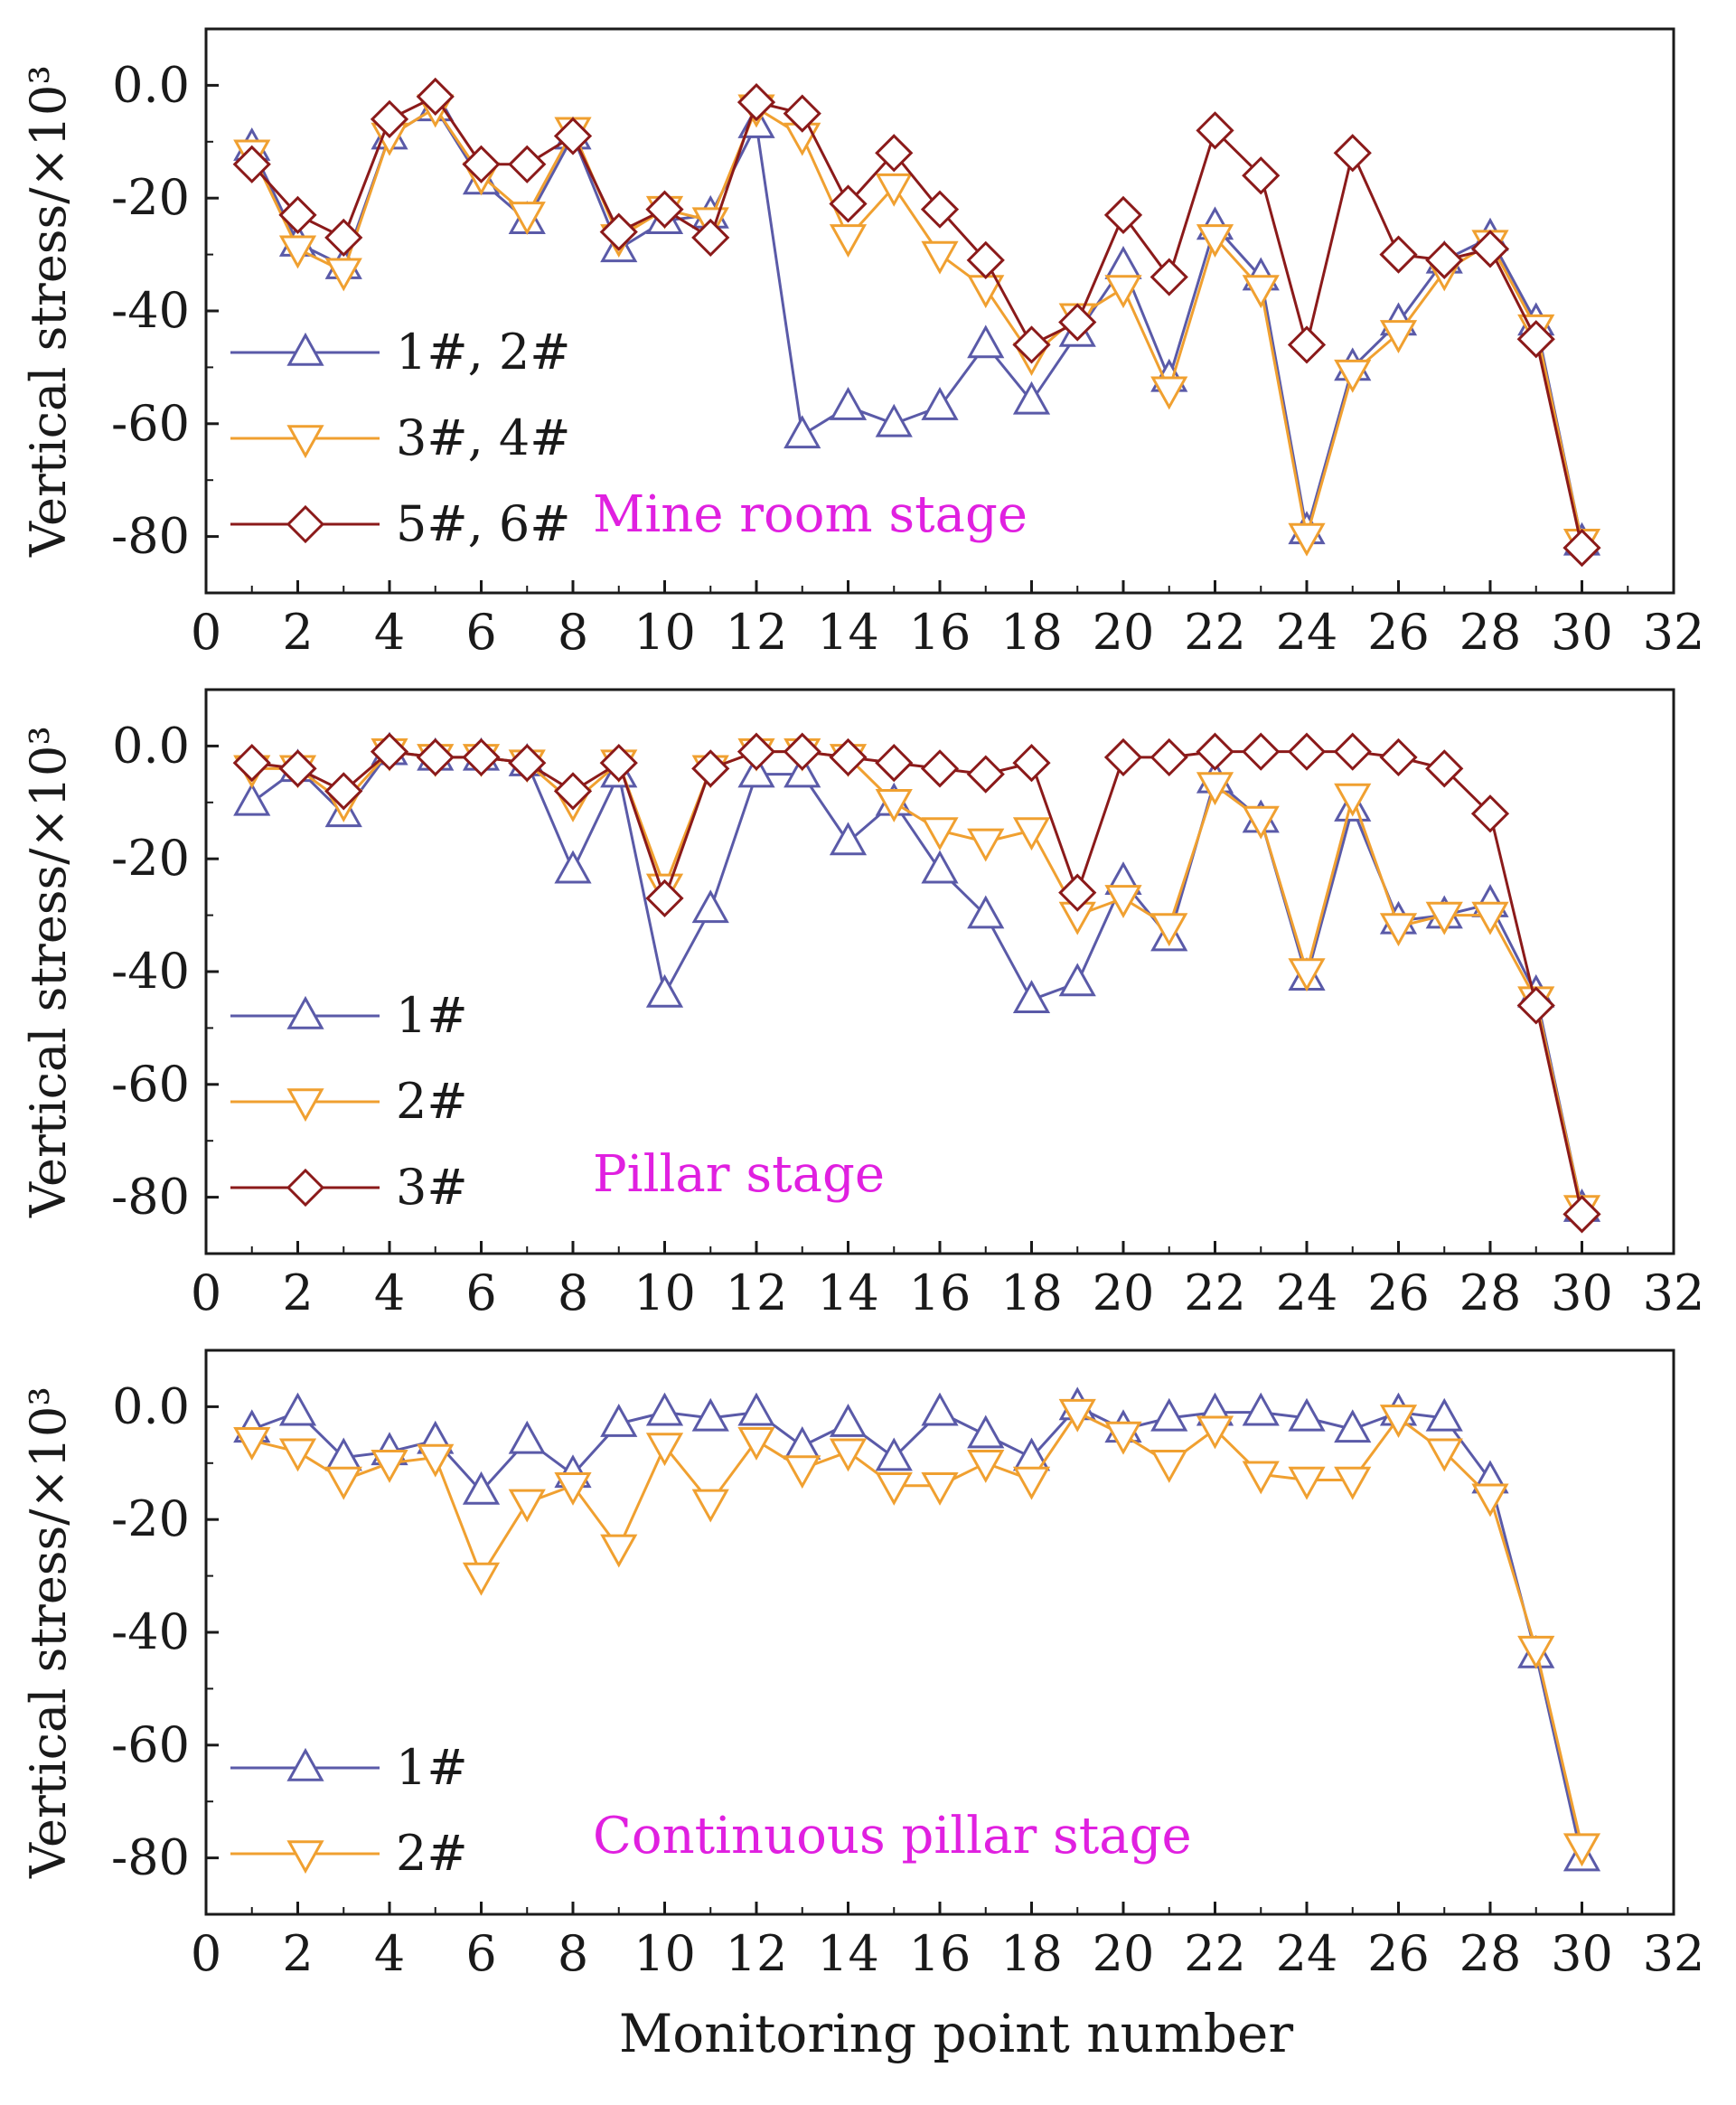 Image resolution: width=1736 pixels, height=2105 pixels. What do you see at coordinates (484, 437) in the screenshot?
I see `legend-label: 3#, 4#` at bounding box center [484, 437].